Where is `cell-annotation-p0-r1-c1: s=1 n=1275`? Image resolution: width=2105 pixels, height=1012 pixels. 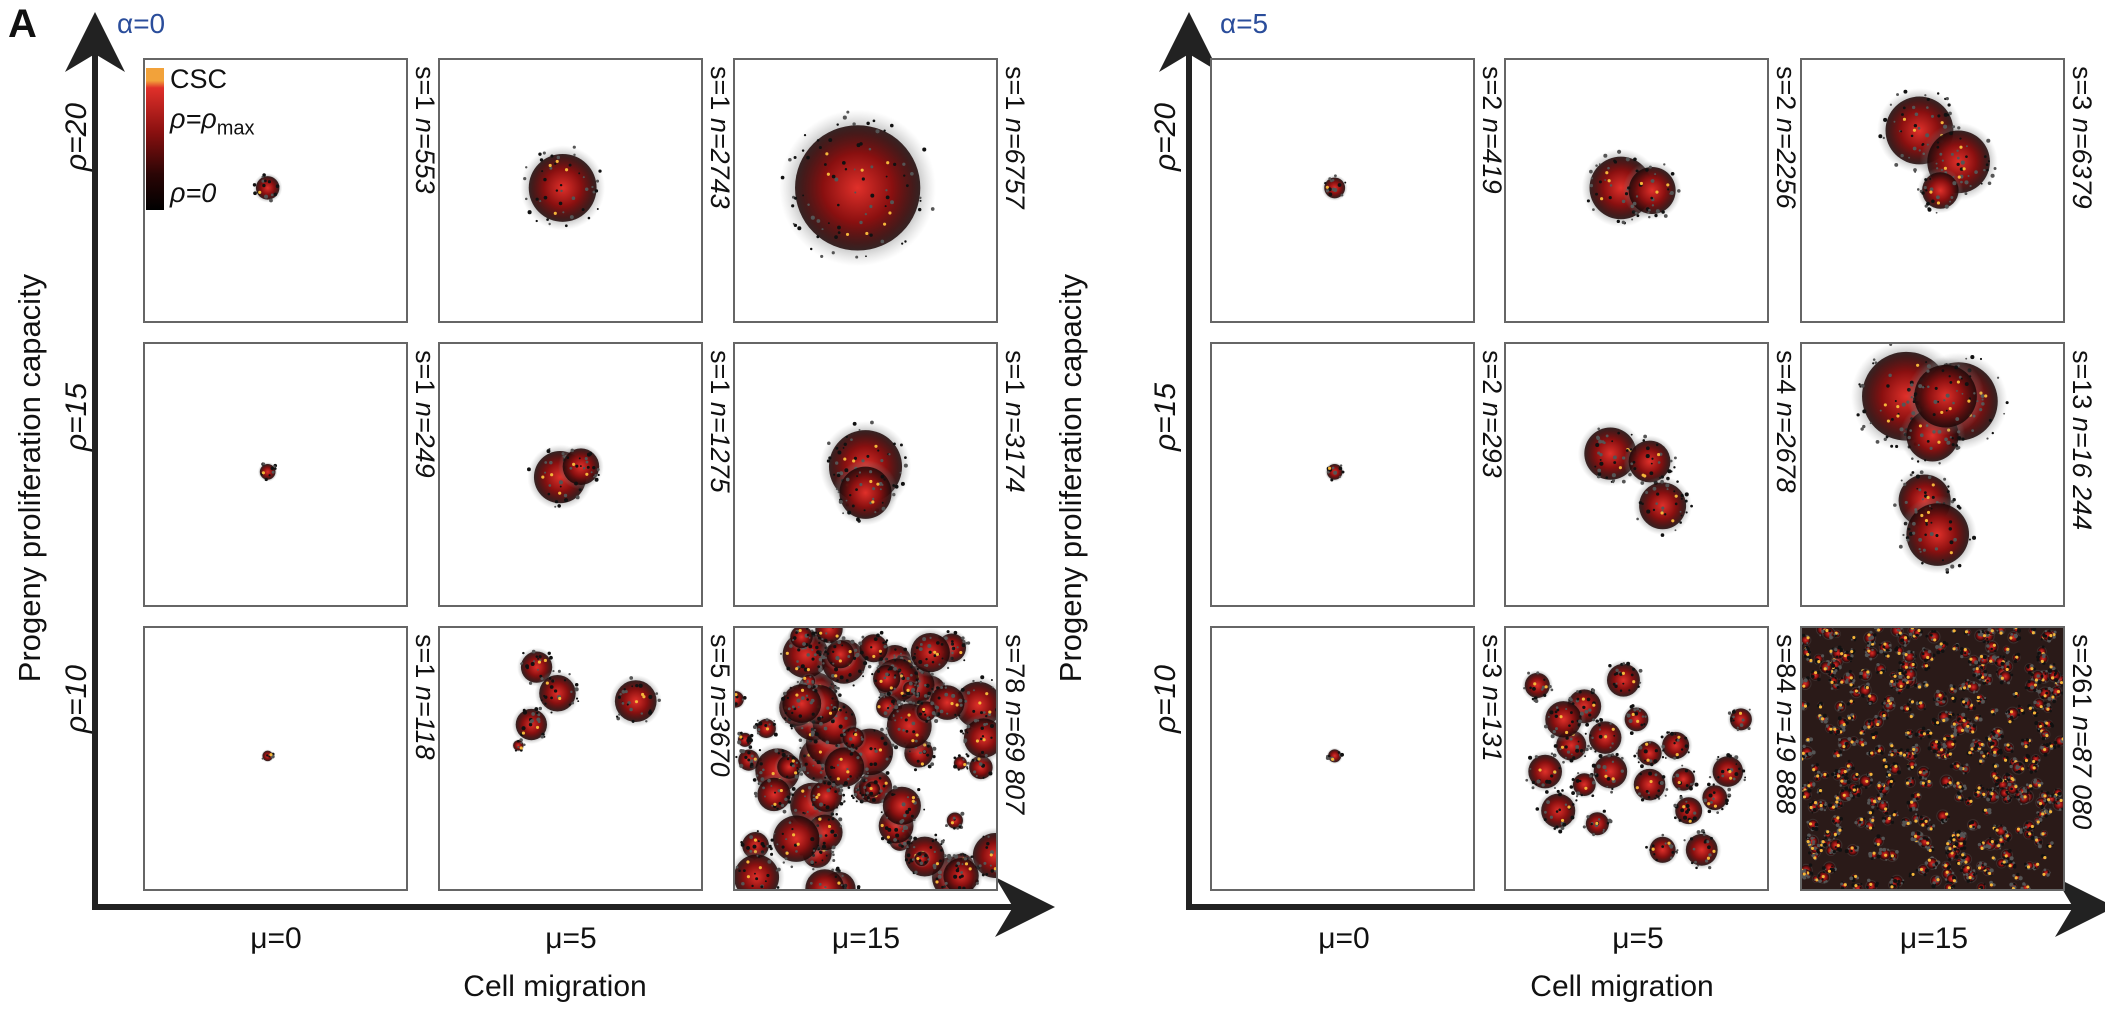
cell-annotation-p0-r1-c1: s=1 n=1275 is located at coordinates (720, 421).